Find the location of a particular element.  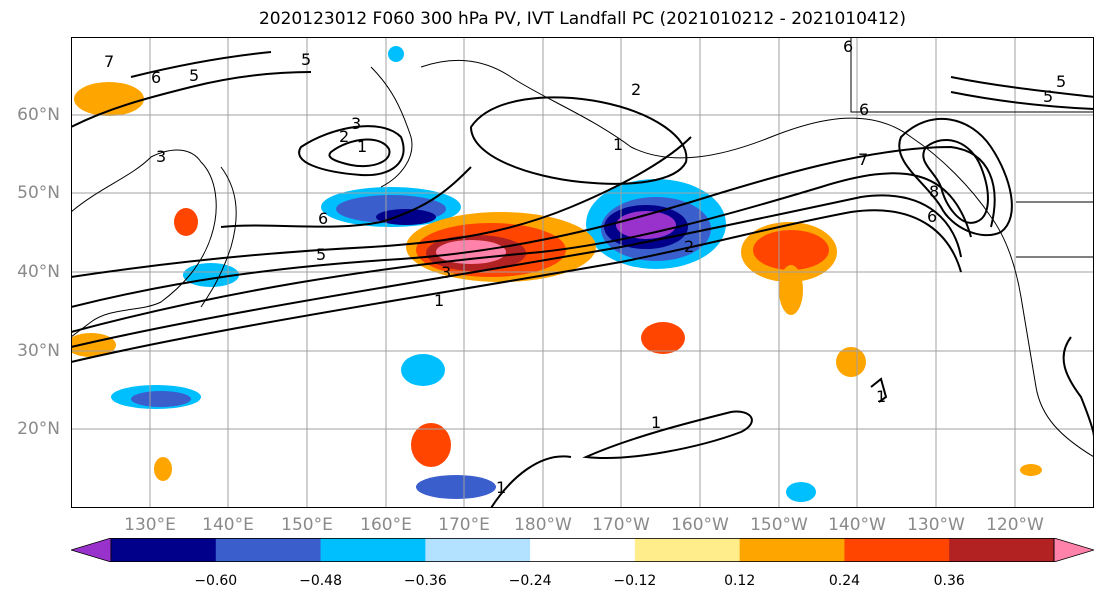

lon-label: 180°W is located at coordinates (543, 525).